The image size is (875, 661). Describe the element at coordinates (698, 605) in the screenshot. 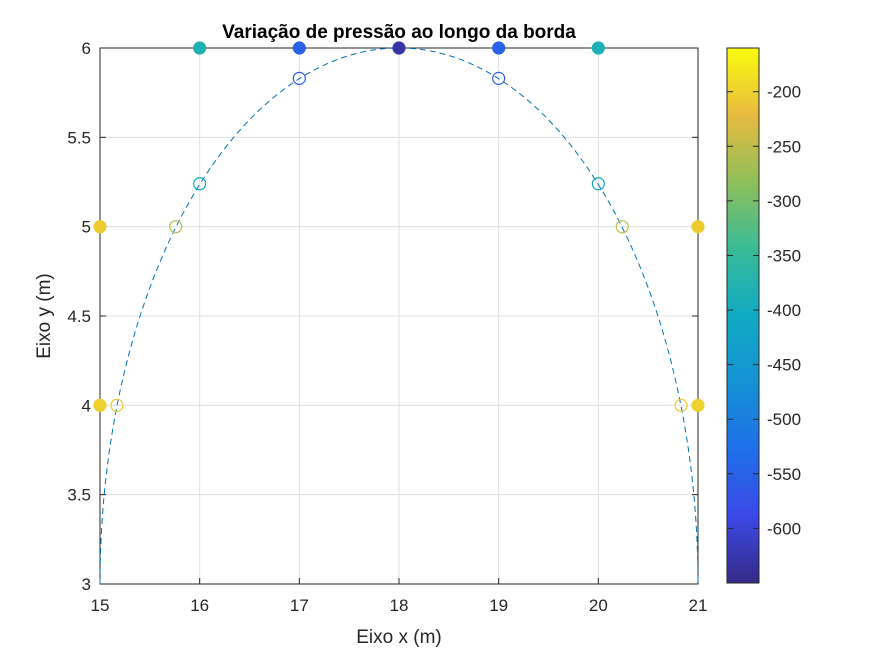

I see `x-tick-label: 21` at that location.